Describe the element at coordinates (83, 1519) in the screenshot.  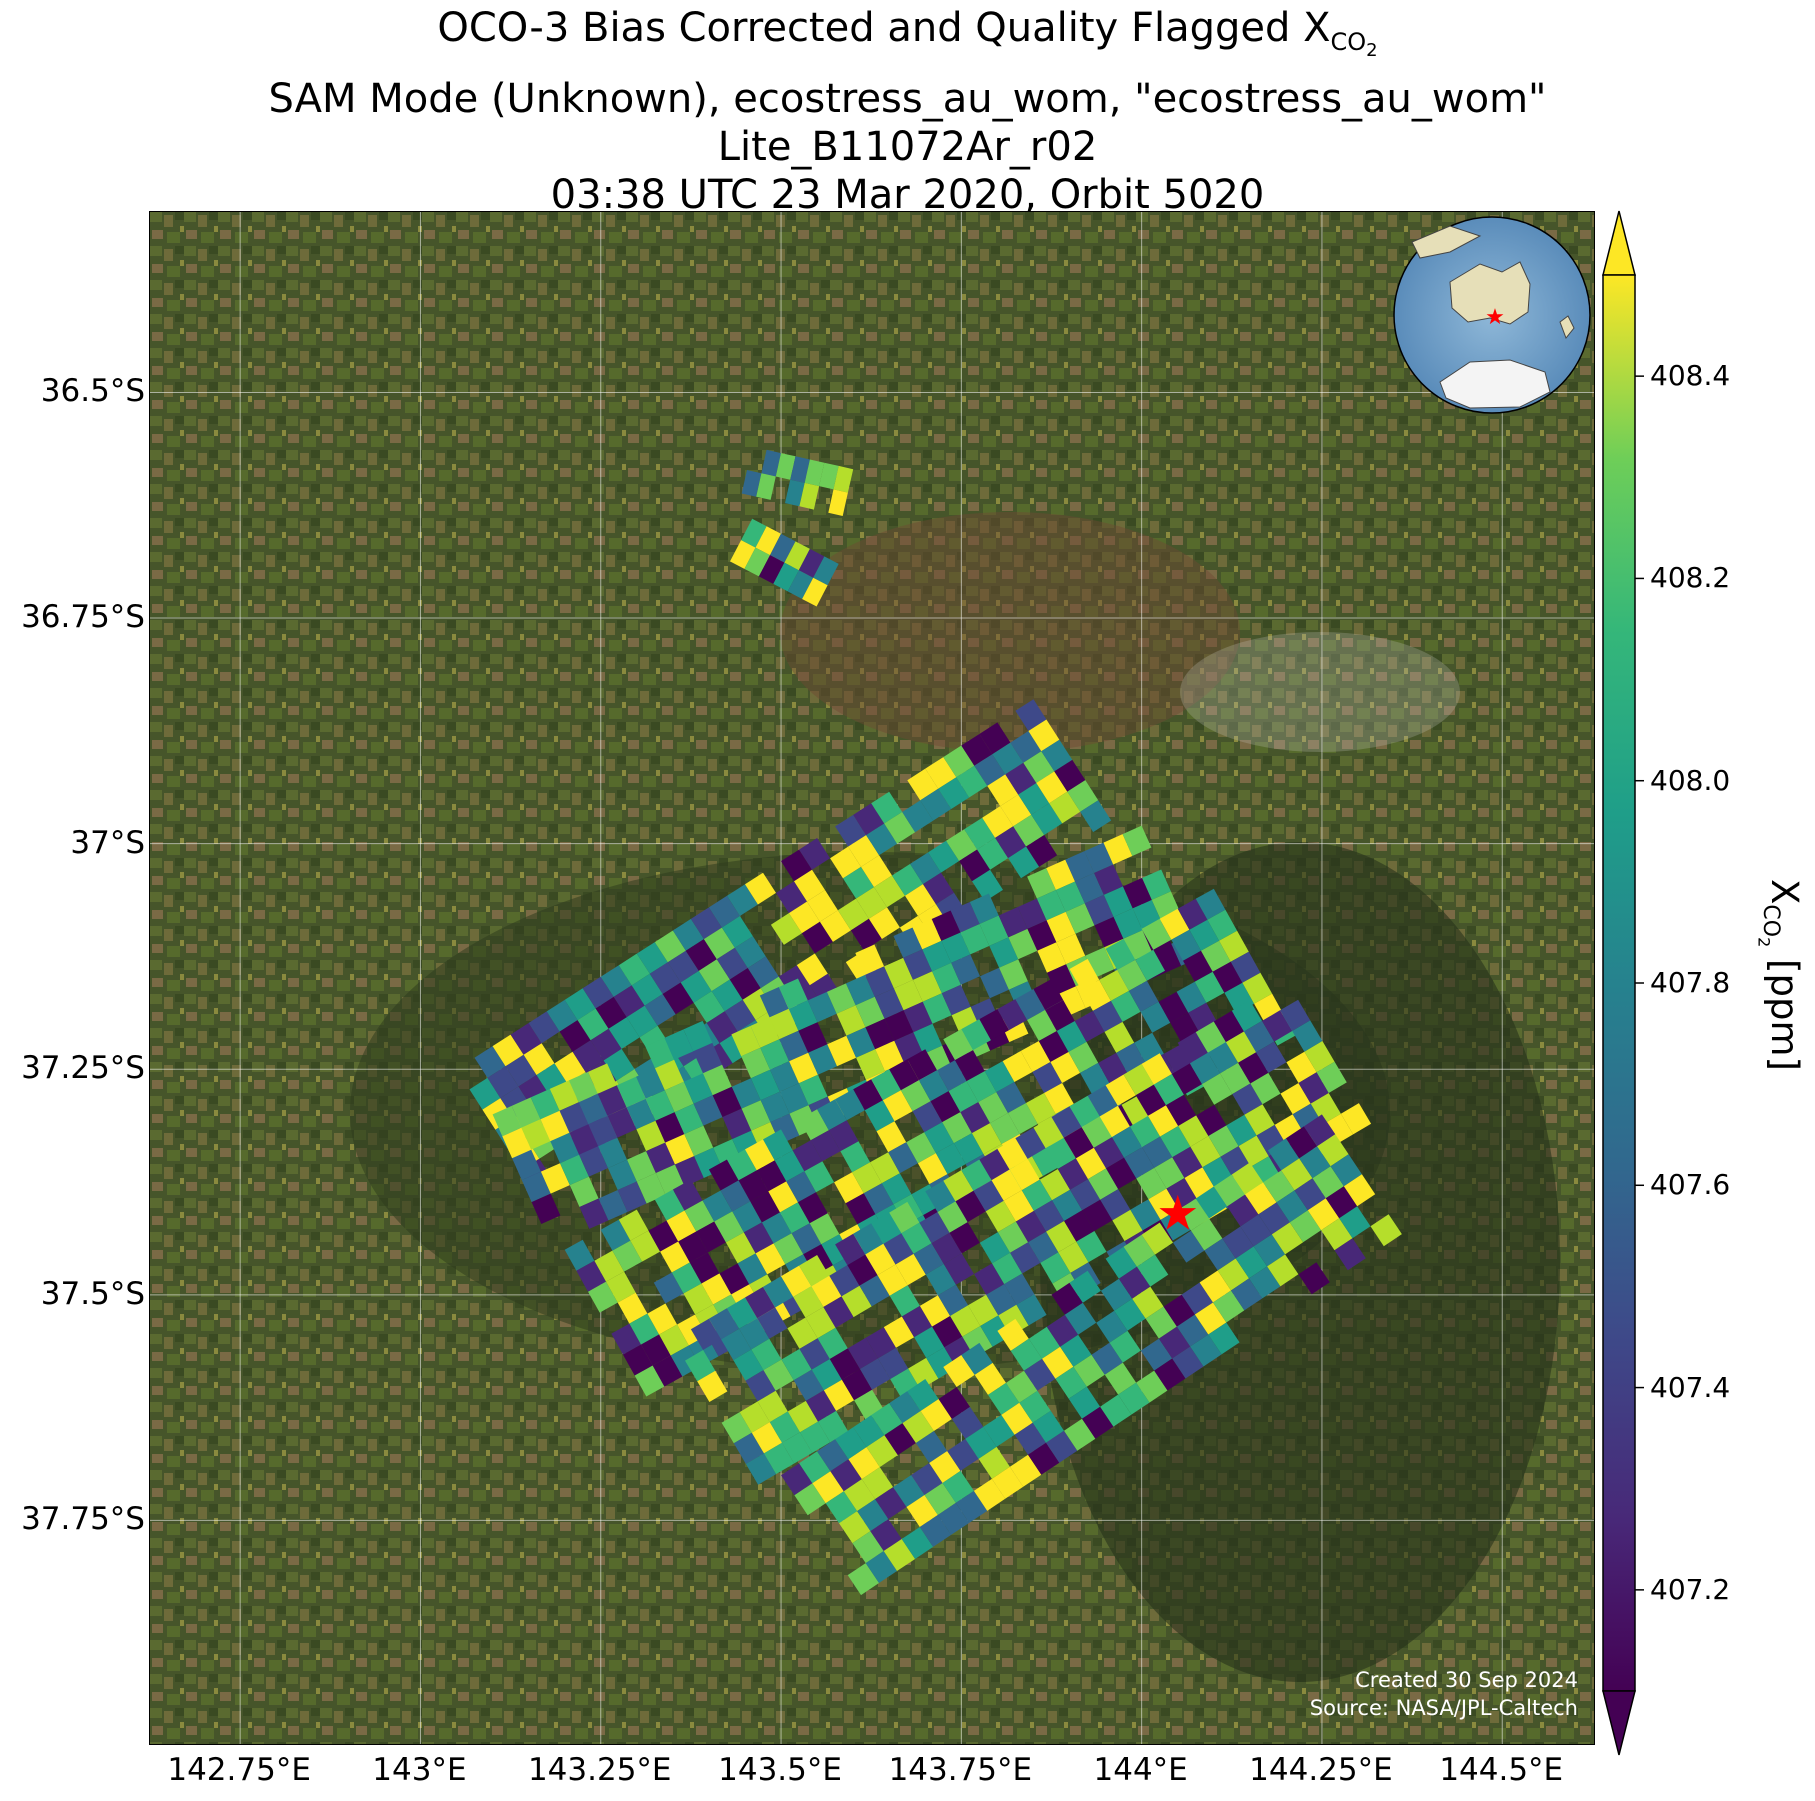
I see `lat-tick-label: 37.75°S` at that location.